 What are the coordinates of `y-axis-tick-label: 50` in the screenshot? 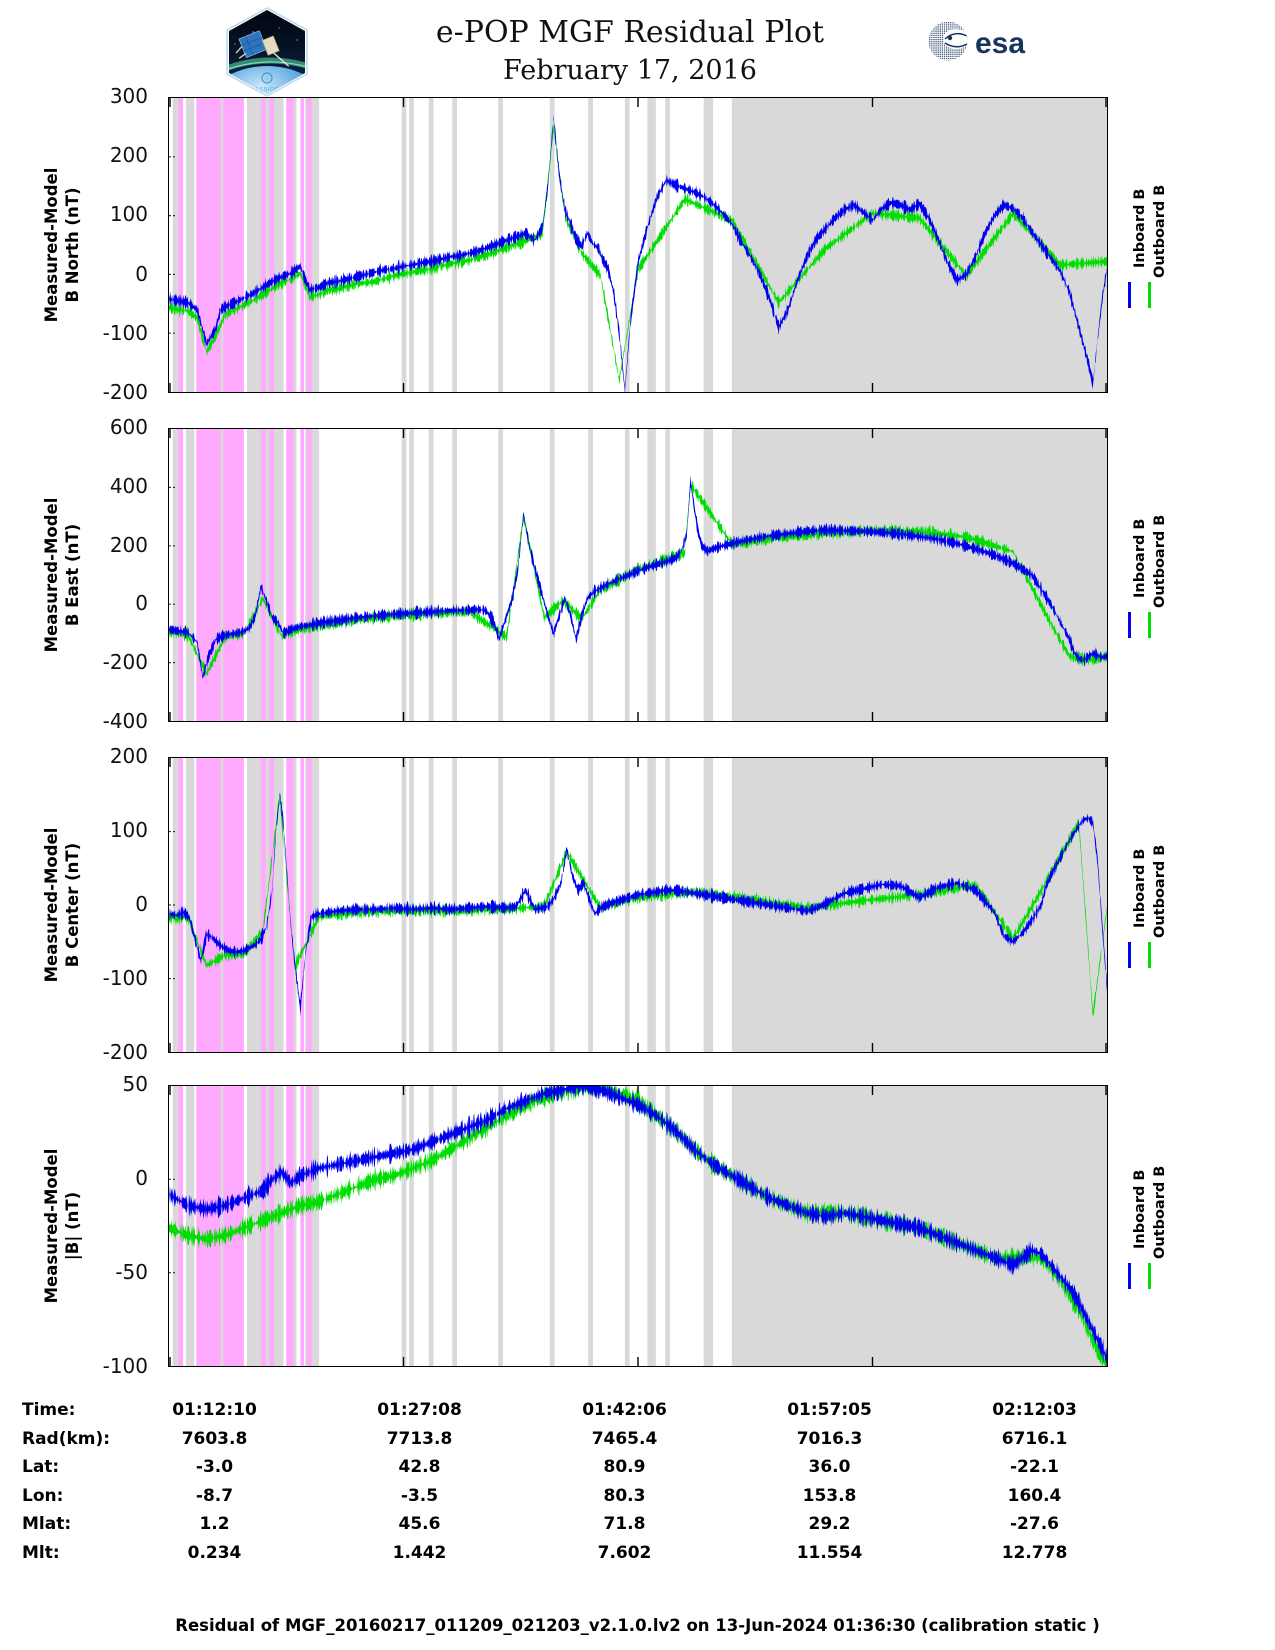 It's located at (135, 1084).